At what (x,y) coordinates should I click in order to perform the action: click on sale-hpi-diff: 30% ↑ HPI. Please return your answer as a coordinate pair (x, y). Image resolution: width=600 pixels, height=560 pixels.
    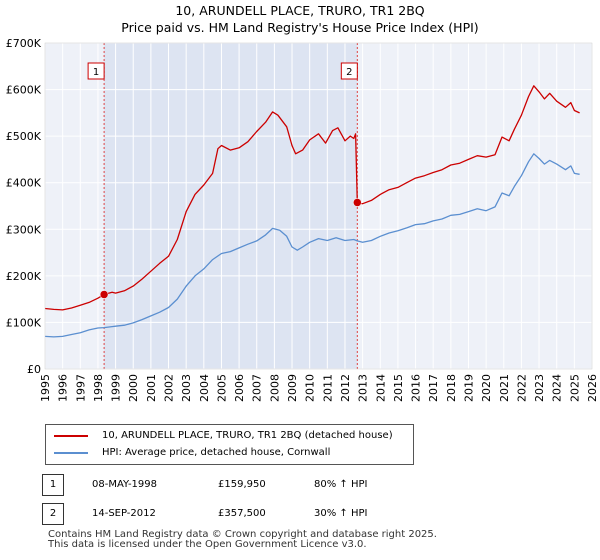
    Looking at the image, I should click on (341, 513).